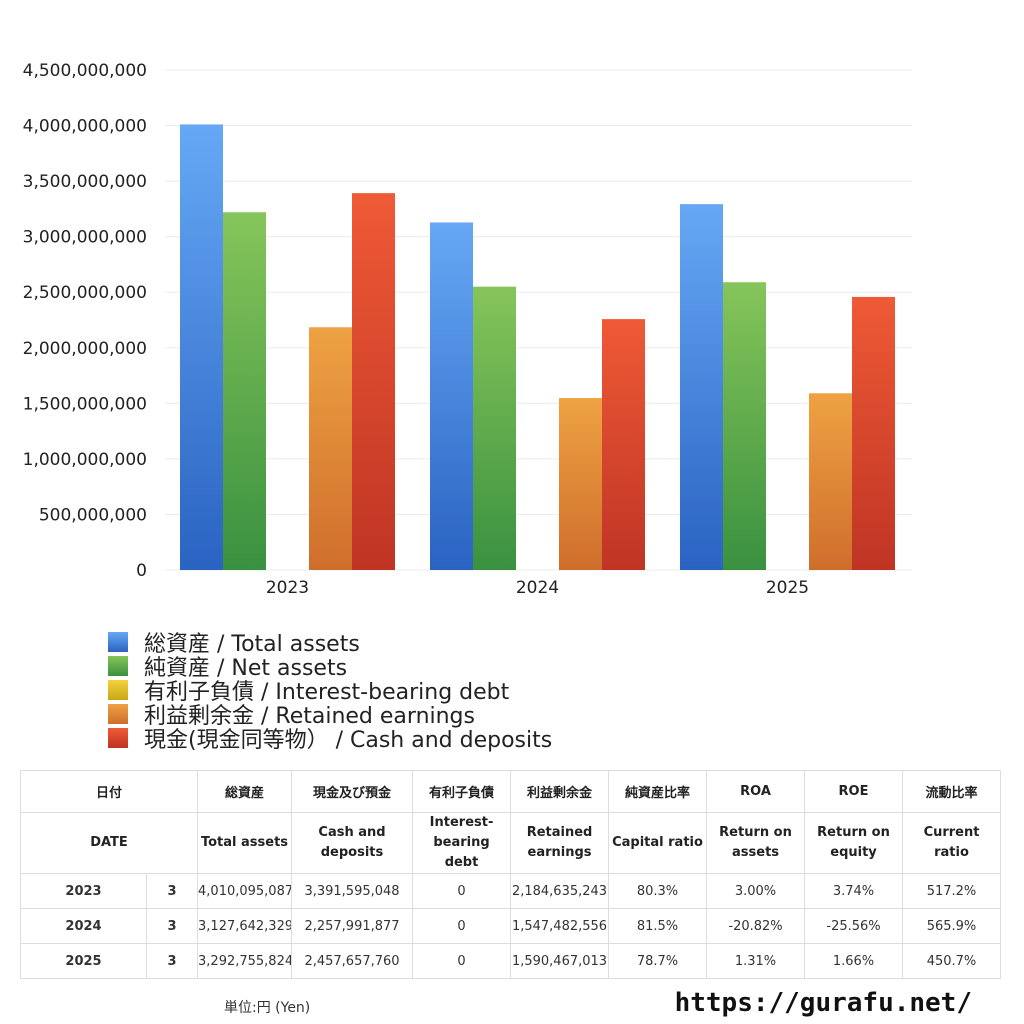 The height and width of the screenshot is (1024, 1024). I want to click on header-roa-jp: ROA, so click(756, 791).